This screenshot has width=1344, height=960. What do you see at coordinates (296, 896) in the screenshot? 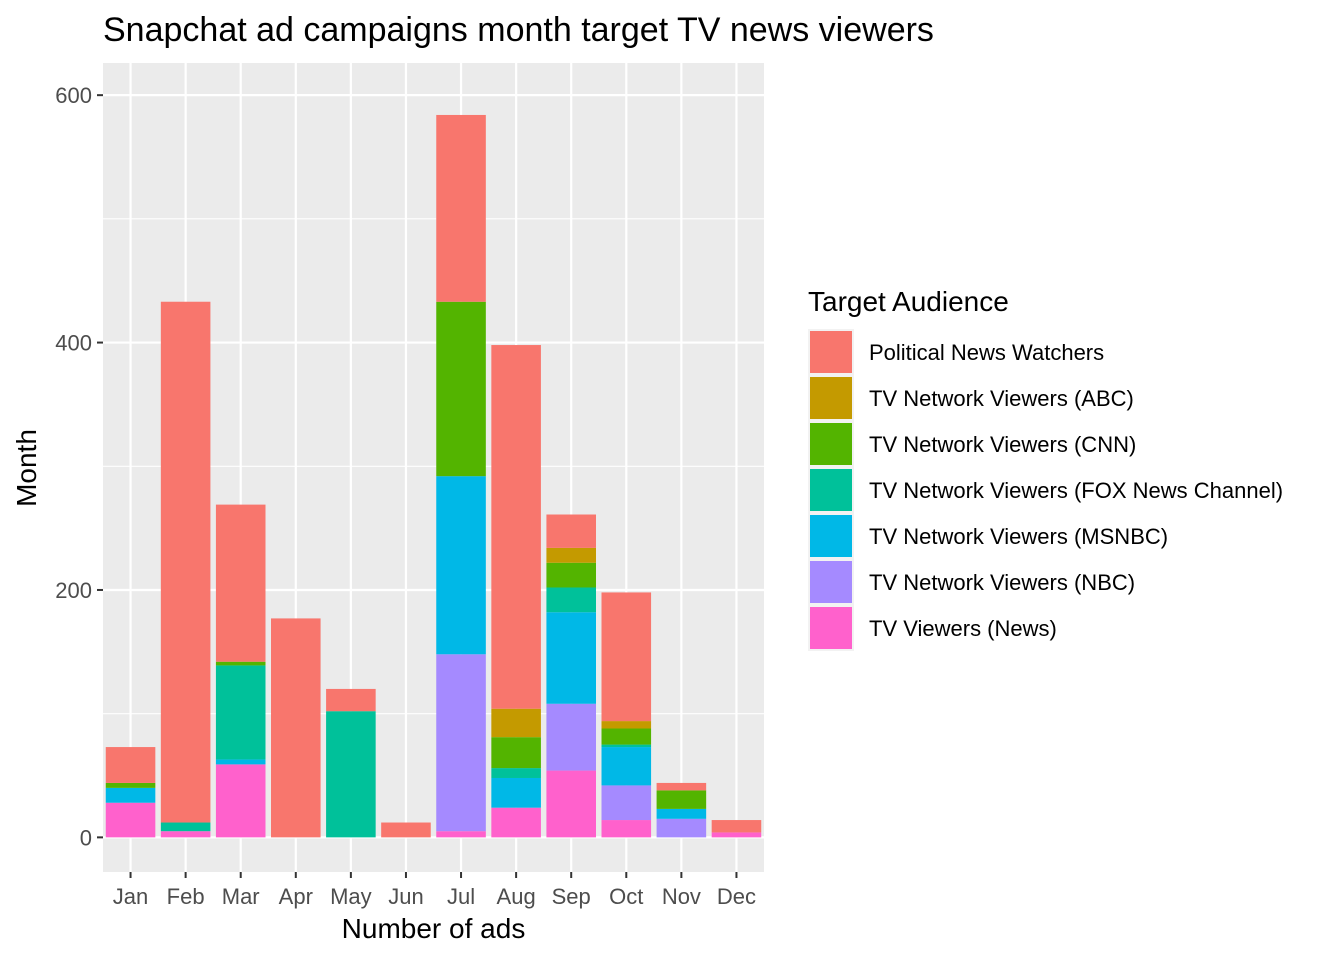
I see `x-tick-label: Apr` at bounding box center [296, 896].